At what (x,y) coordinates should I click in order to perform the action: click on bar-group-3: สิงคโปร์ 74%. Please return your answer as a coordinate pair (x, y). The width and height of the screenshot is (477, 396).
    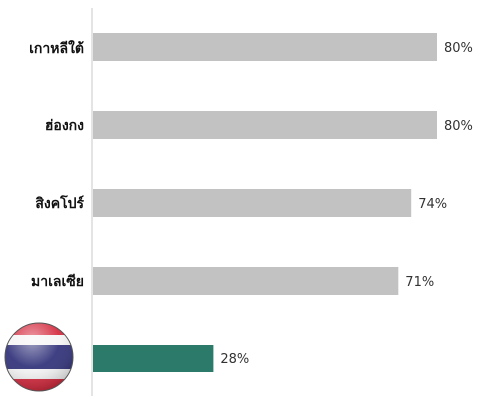
    Looking at the image, I should click on (241, 203).